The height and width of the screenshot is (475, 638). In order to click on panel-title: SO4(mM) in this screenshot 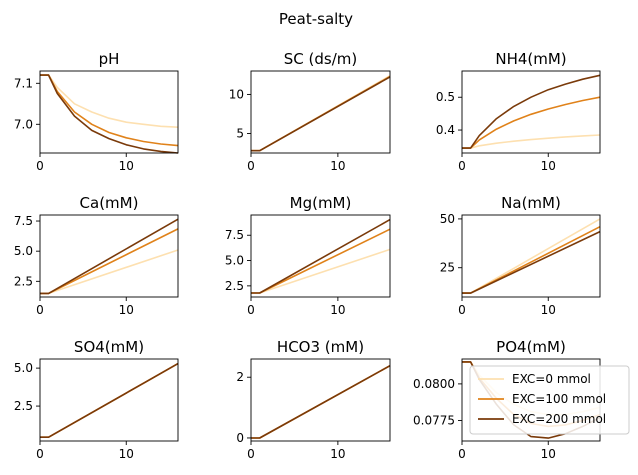, I will do `click(109, 347)`.